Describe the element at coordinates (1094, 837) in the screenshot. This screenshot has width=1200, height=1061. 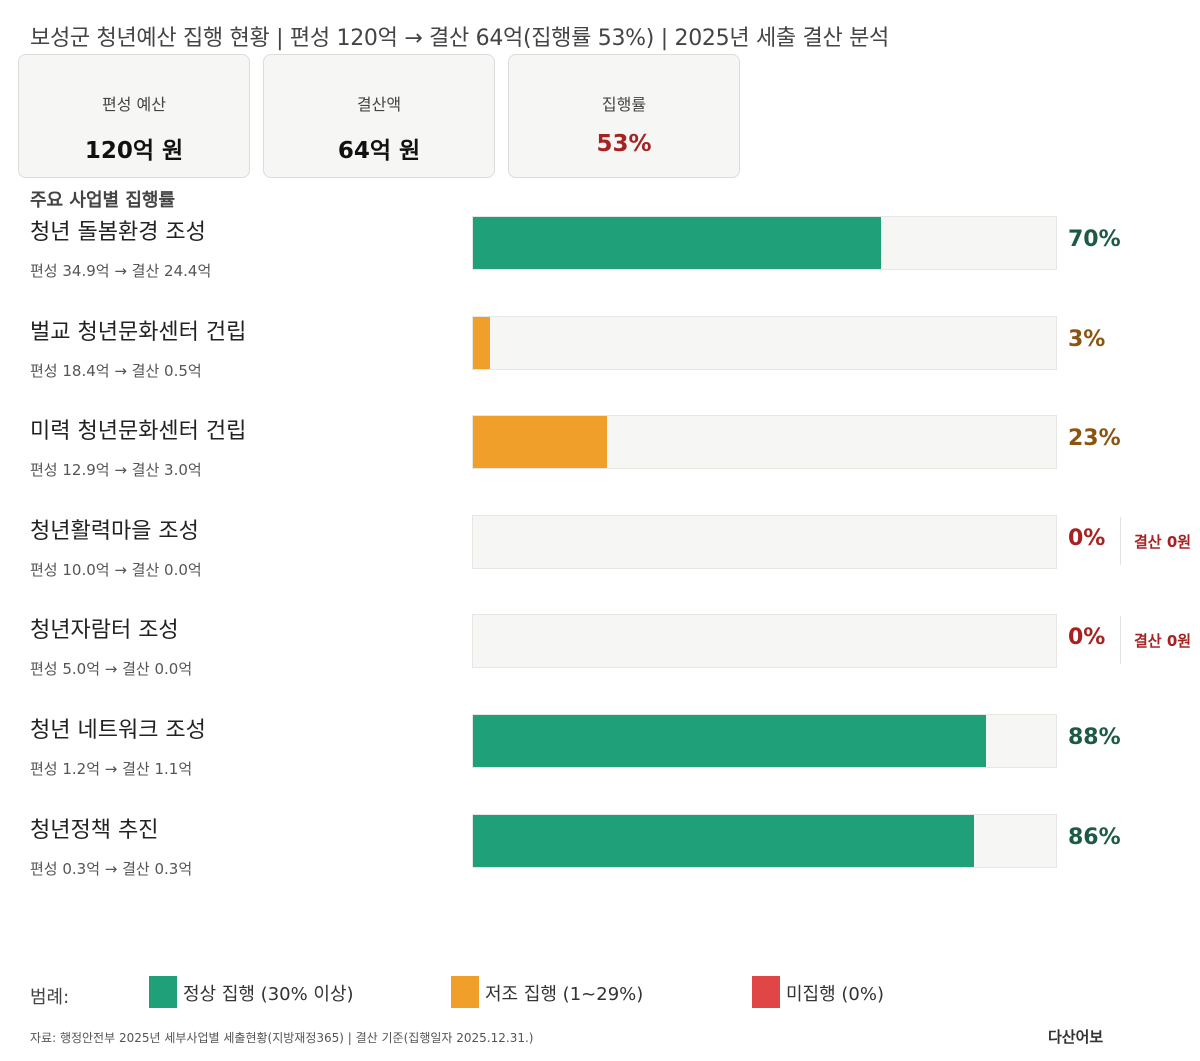
I see `bar-value-label: 86%` at that location.